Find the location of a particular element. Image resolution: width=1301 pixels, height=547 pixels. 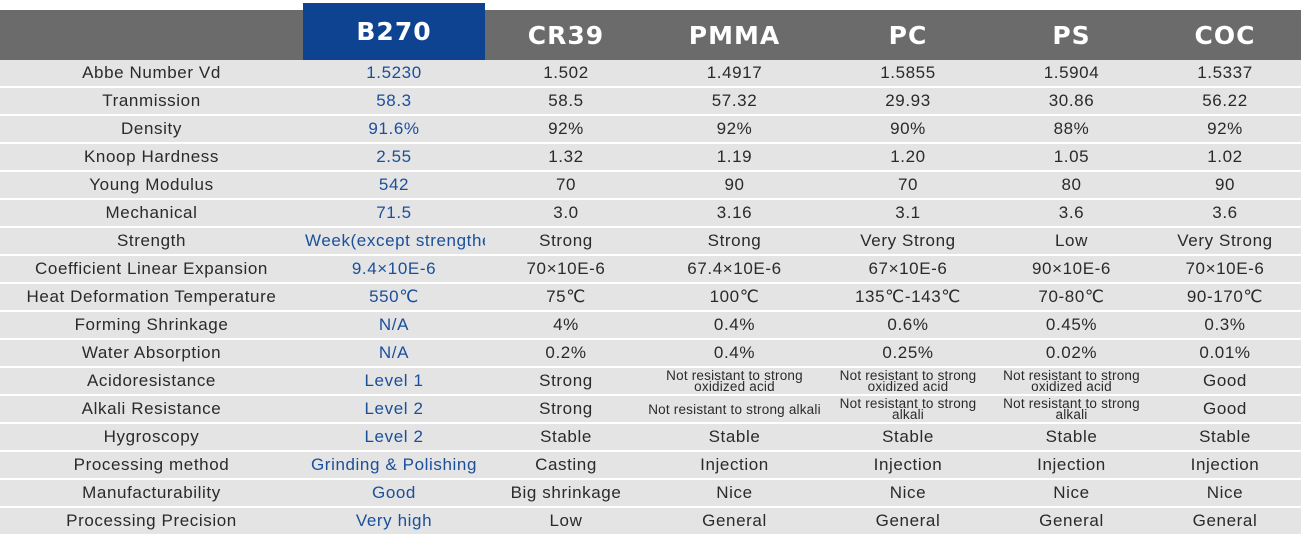

row-label: Mechanical is located at coordinates (151, 214).